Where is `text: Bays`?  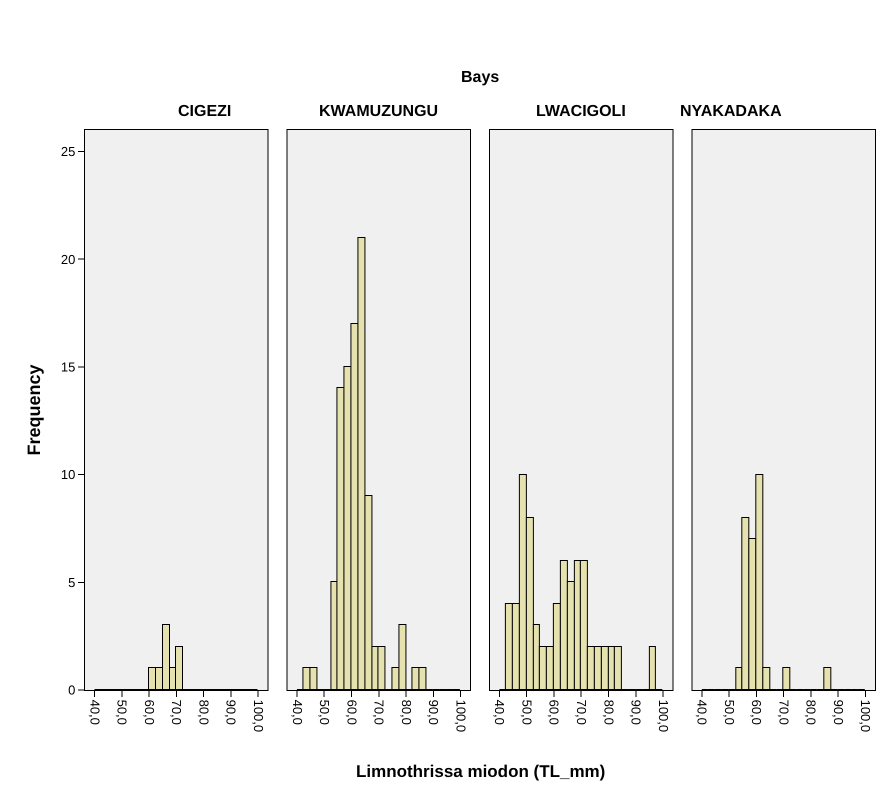
text: Bays is located at coordinates (480, 77).